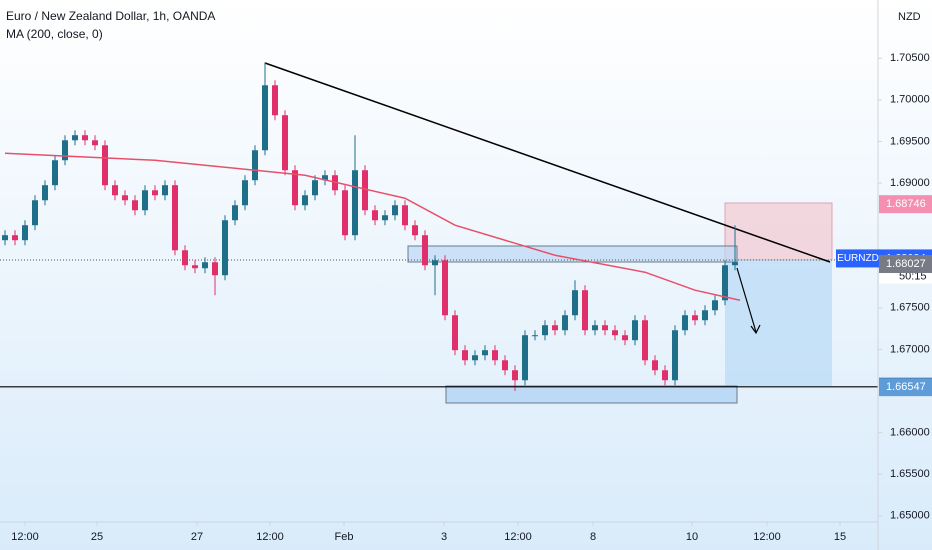 The height and width of the screenshot is (550, 932). What do you see at coordinates (110, 16) in the screenshot?
I see `chart-title: Euro / New Zealand Dollar, 1h, OANDA` at bounding box center [110, 16].